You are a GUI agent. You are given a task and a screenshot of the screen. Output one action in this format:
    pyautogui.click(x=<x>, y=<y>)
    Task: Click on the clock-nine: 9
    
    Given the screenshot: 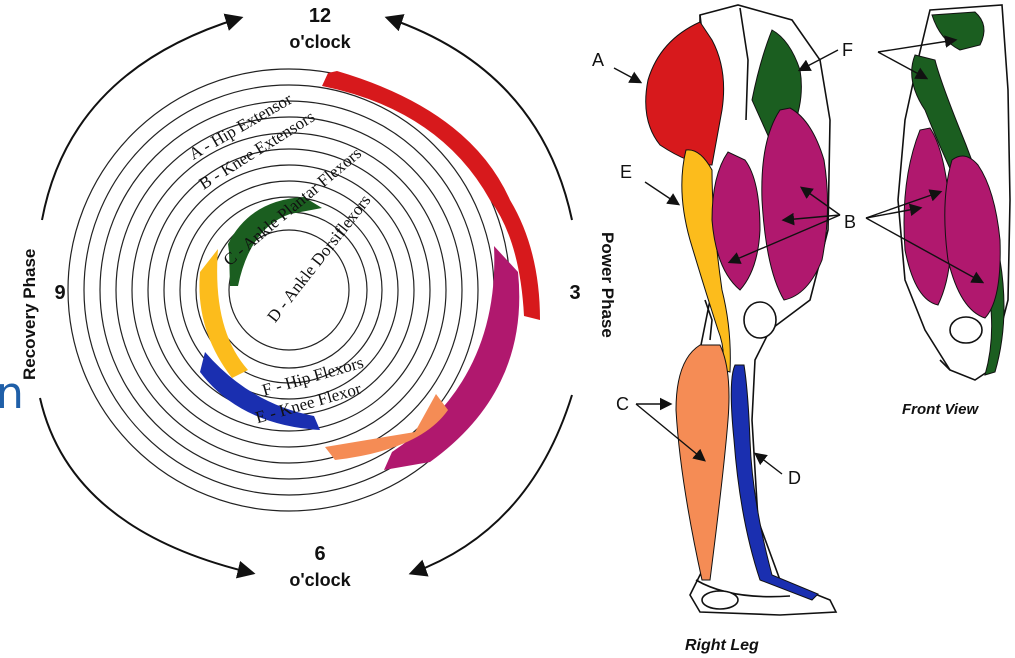 What is the action you would take?
    pyautogui.click(x=59, y=293)
    